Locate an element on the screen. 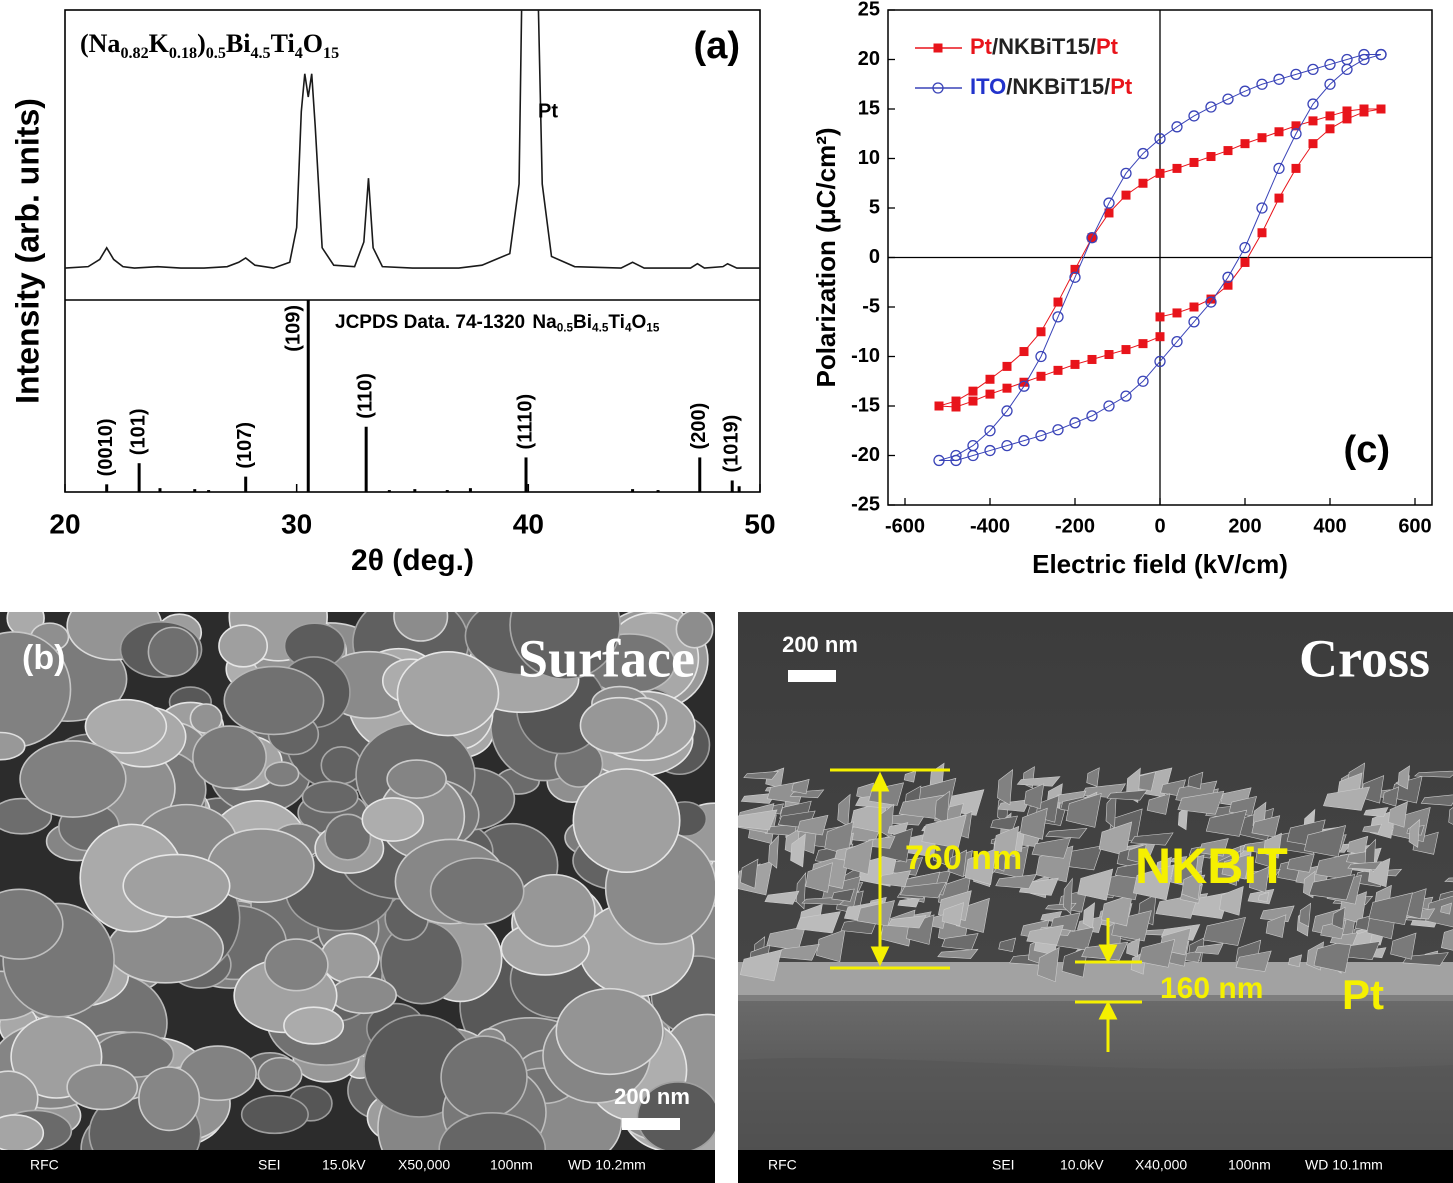  film-art is located at coordinates (1095, 872).